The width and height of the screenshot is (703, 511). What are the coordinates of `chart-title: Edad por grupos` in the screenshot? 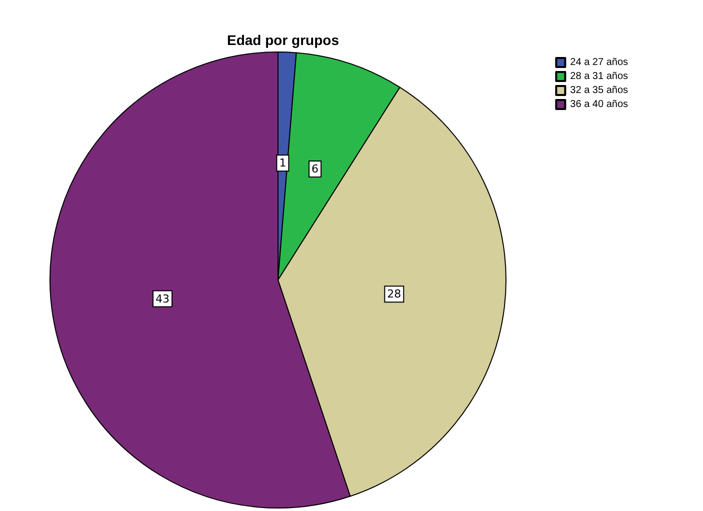 It's located at (283, 40).